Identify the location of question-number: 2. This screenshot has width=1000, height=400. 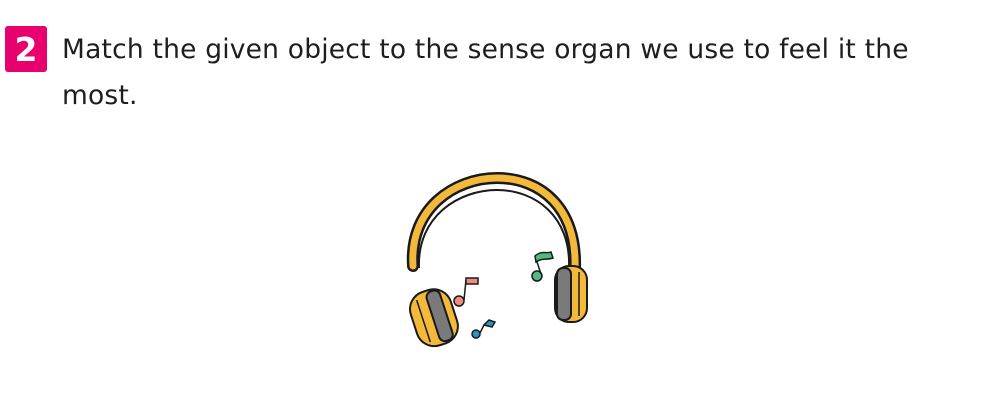
(26, 49).